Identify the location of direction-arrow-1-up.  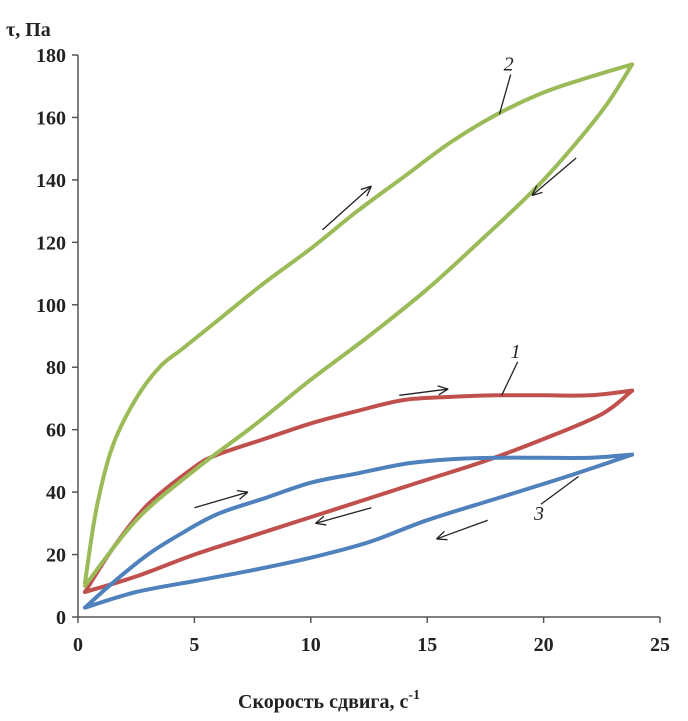
(424, 390).